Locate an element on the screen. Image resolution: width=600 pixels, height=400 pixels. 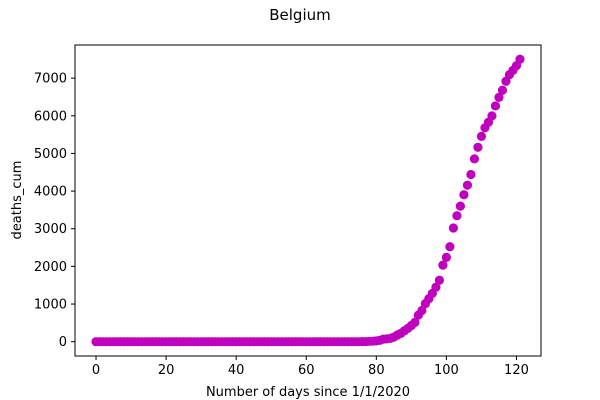
x-tick-label: 20 is located at coordinates (166, 370).